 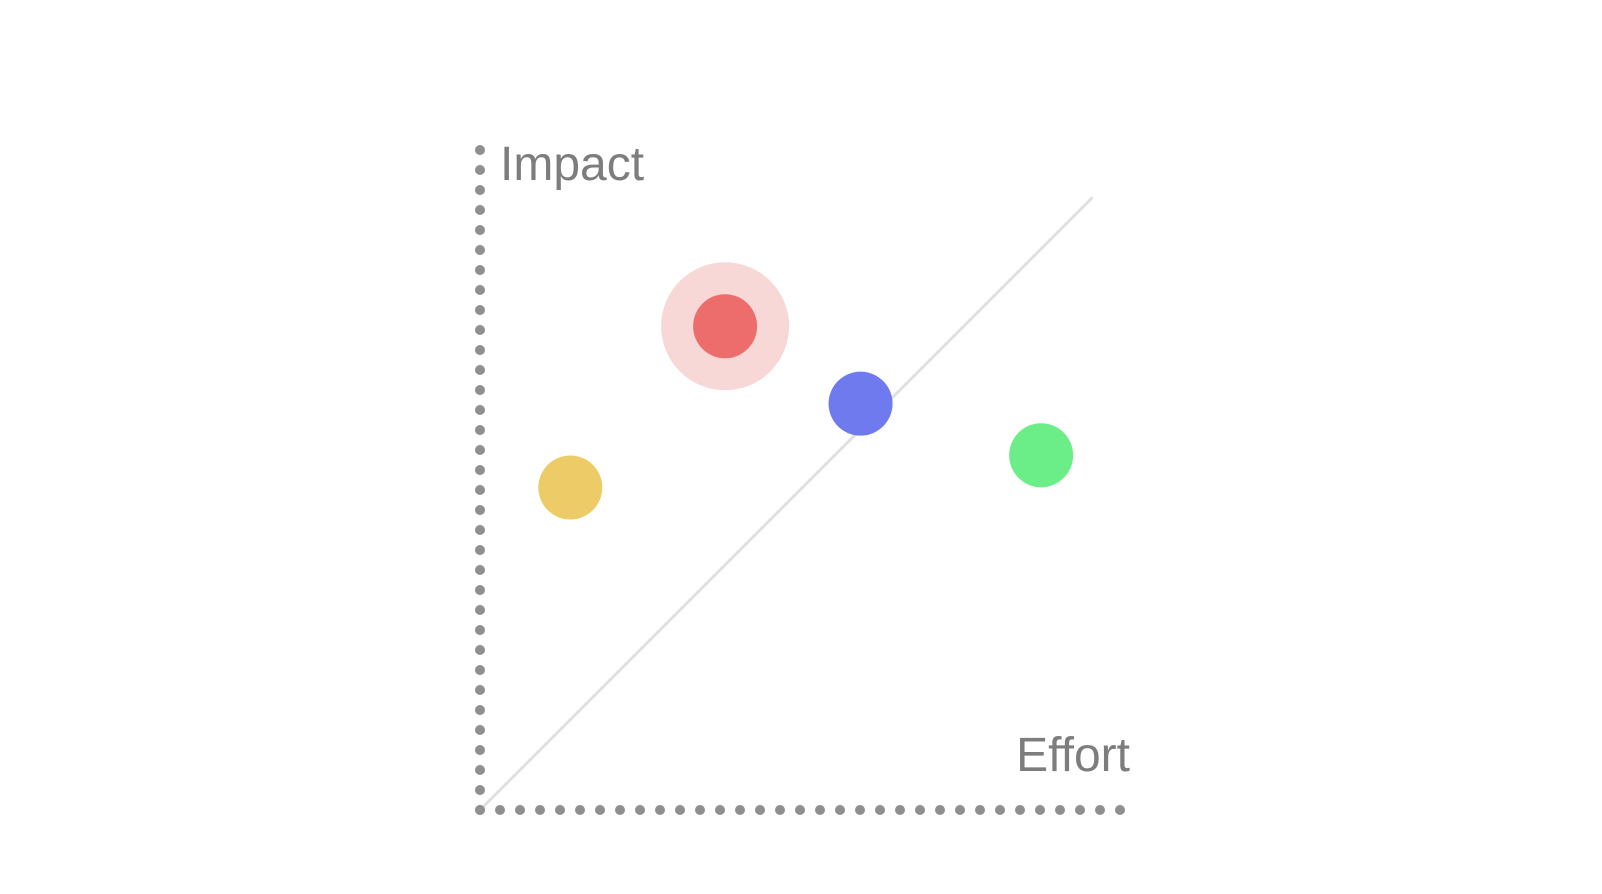 I want to click on points-layer, so click(x=806, y=391).